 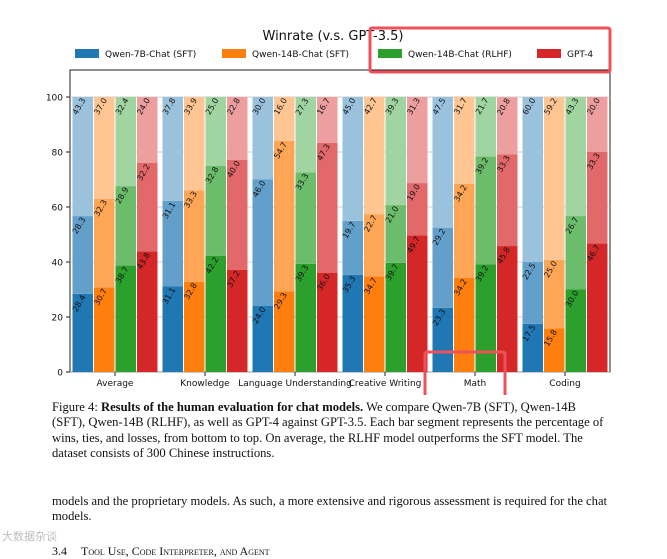 What do you see at coordinates (59, 551) in the screenshot?
I see `section-number: 3.4` at bounding box center [59, 551].